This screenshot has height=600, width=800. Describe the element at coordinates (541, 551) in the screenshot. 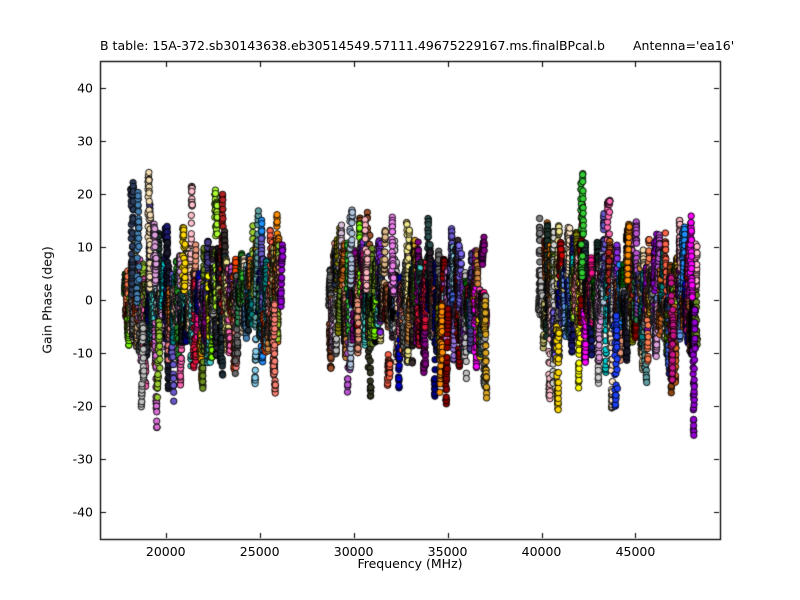

I see `x-tick-label: 40000` at that location.